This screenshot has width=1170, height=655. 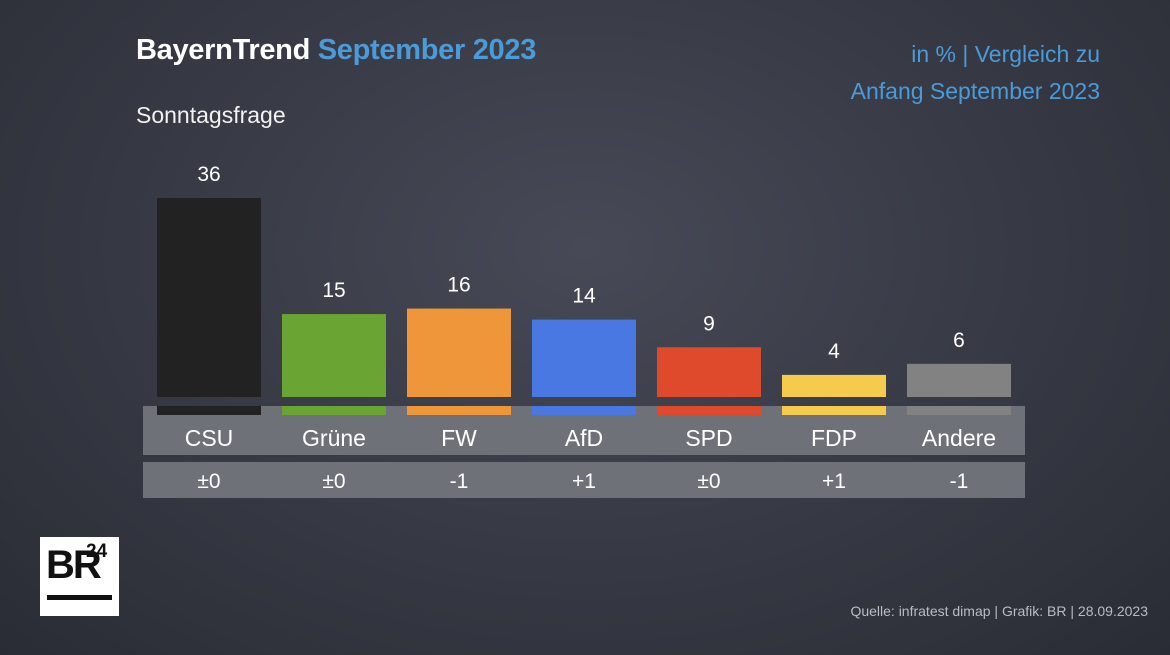 I want to click on chart-title: BayernTrend September 2023, so click(x=336, y=50).